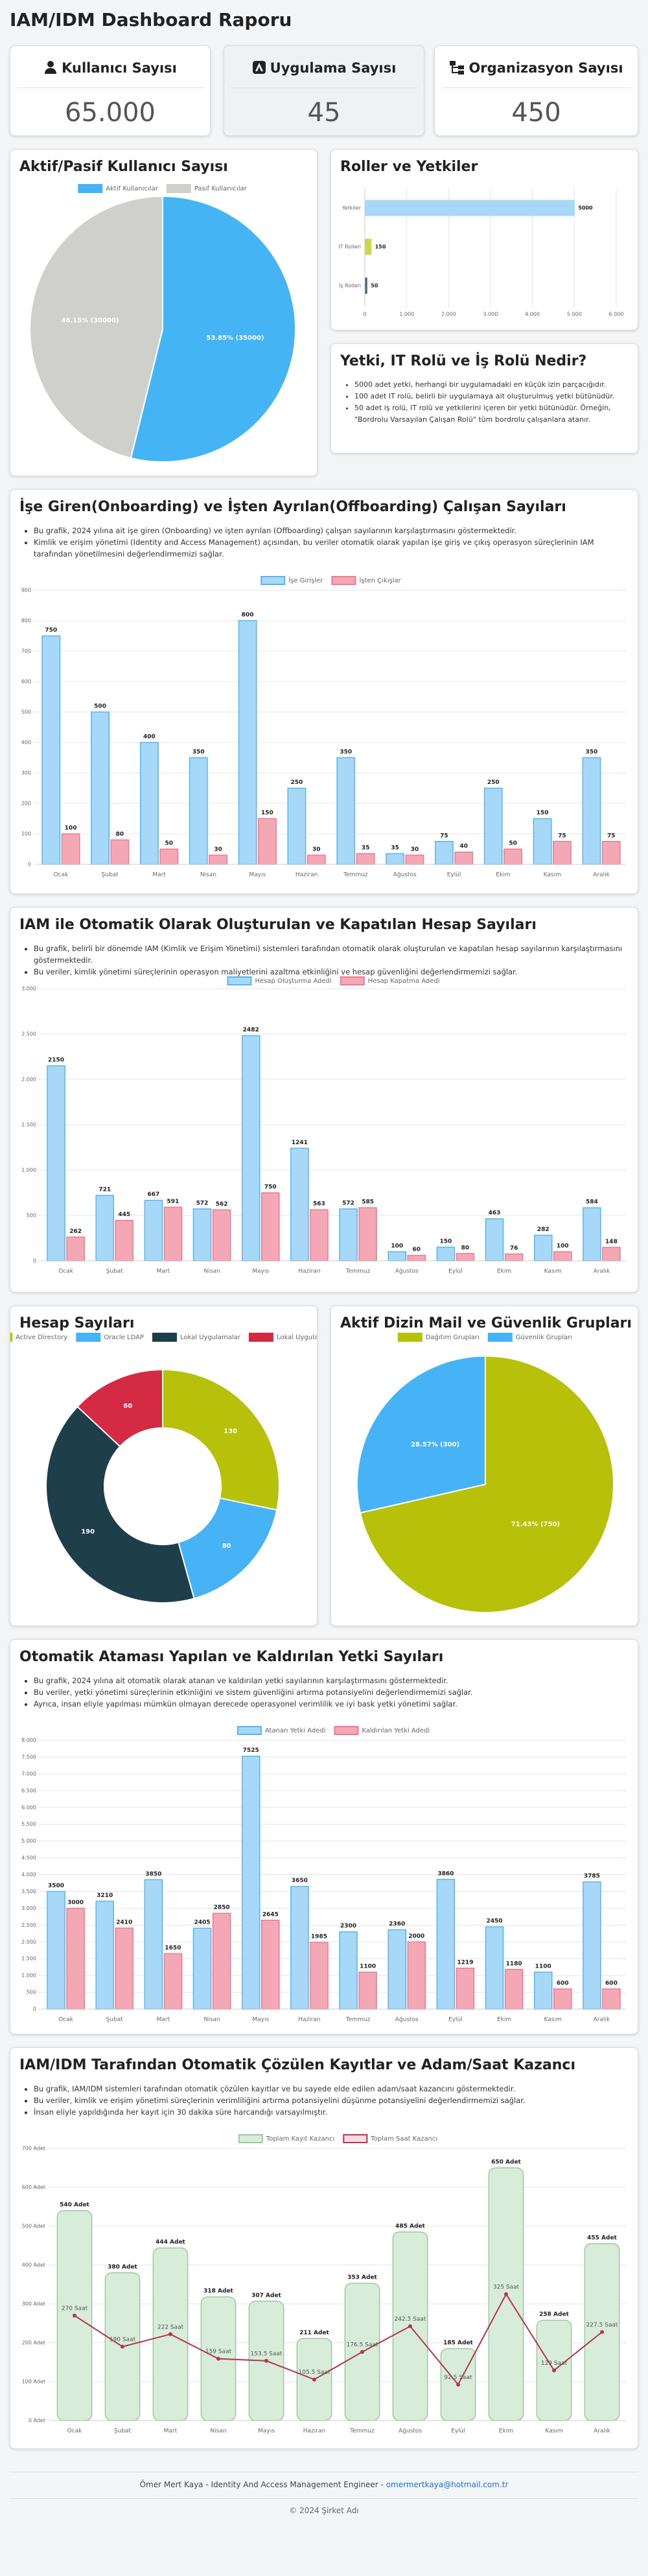 The width and height of the screenshot is (648, 2576). What do you see at coordinates (37, 2421) in the screenshot?
I see `y-tick-label: 0 Adet` at bounding box center [37, 2421].